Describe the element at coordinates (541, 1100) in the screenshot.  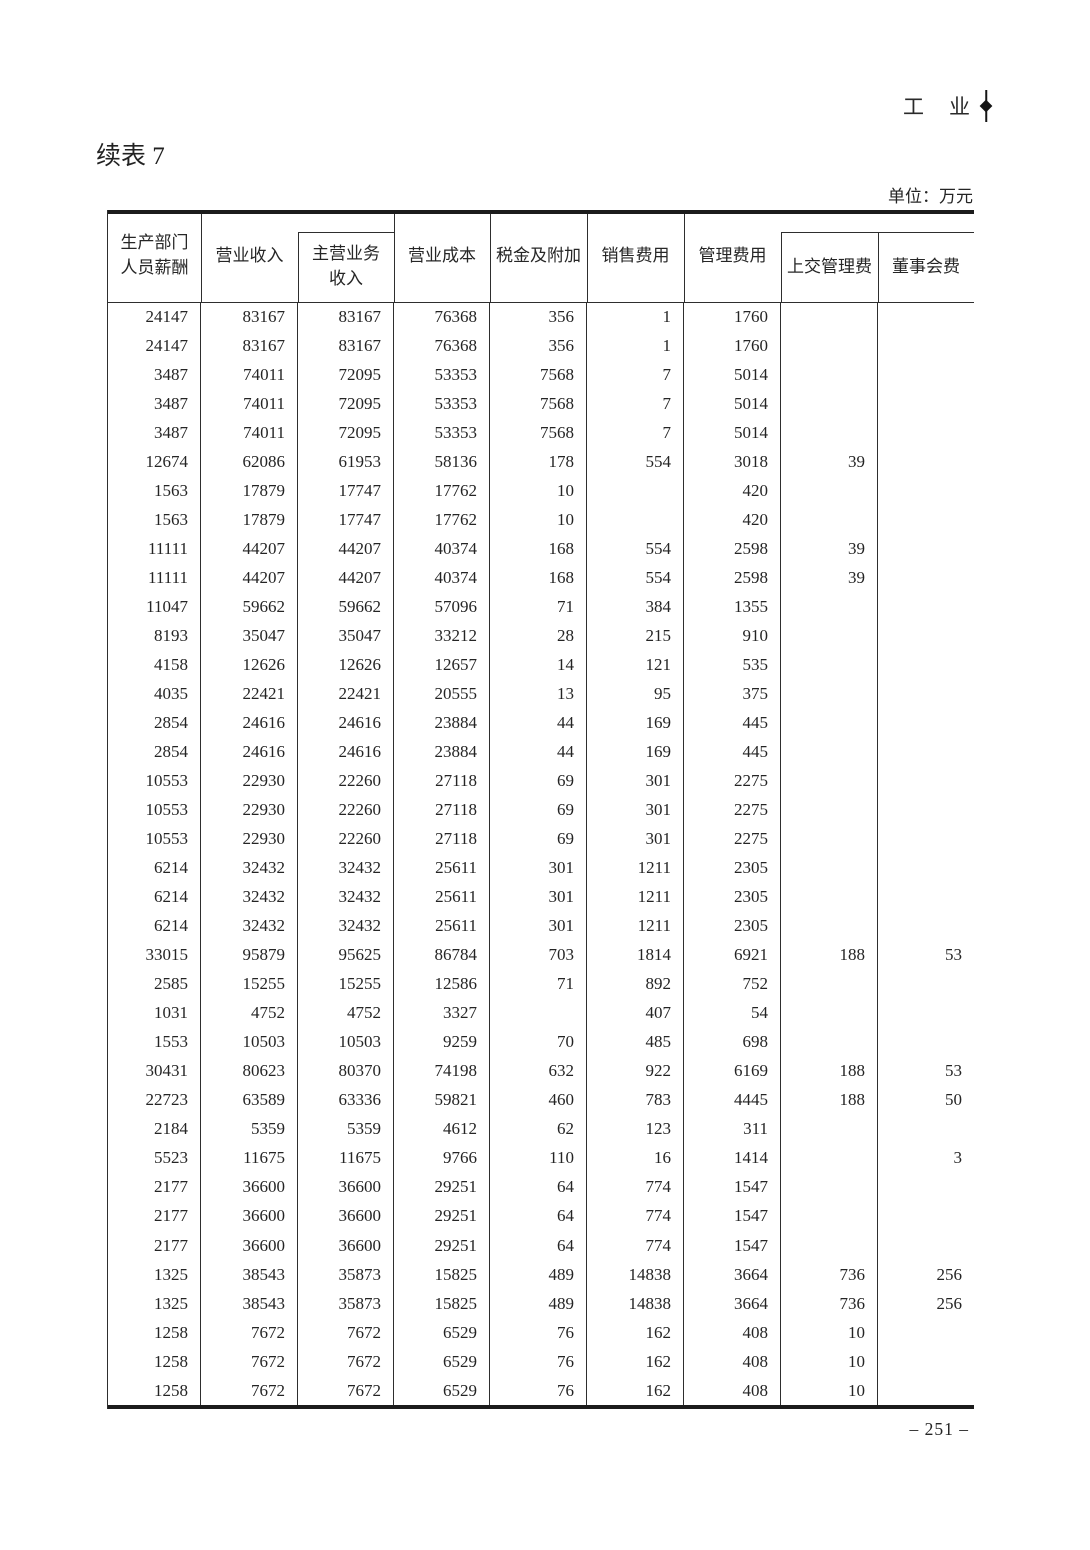
I see `table-row: 22723 63589 63336 59821 460 783 4445 188 50` at that location.